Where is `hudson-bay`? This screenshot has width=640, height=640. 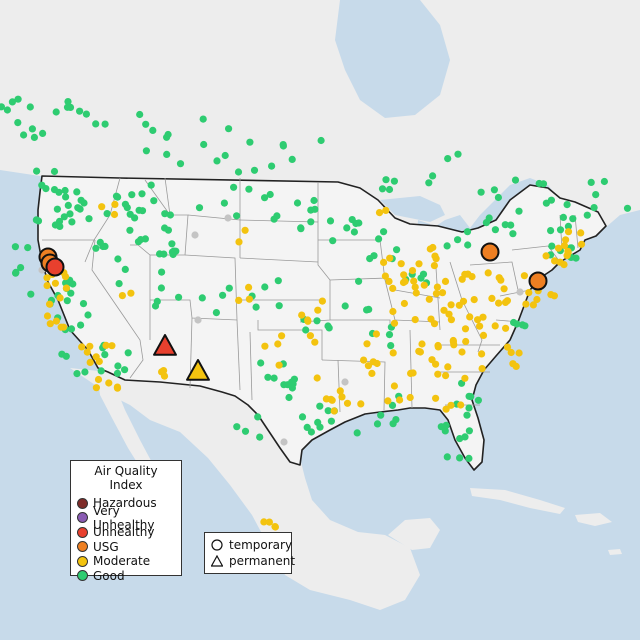 hudson-bay is located at coordinates (392, 59).